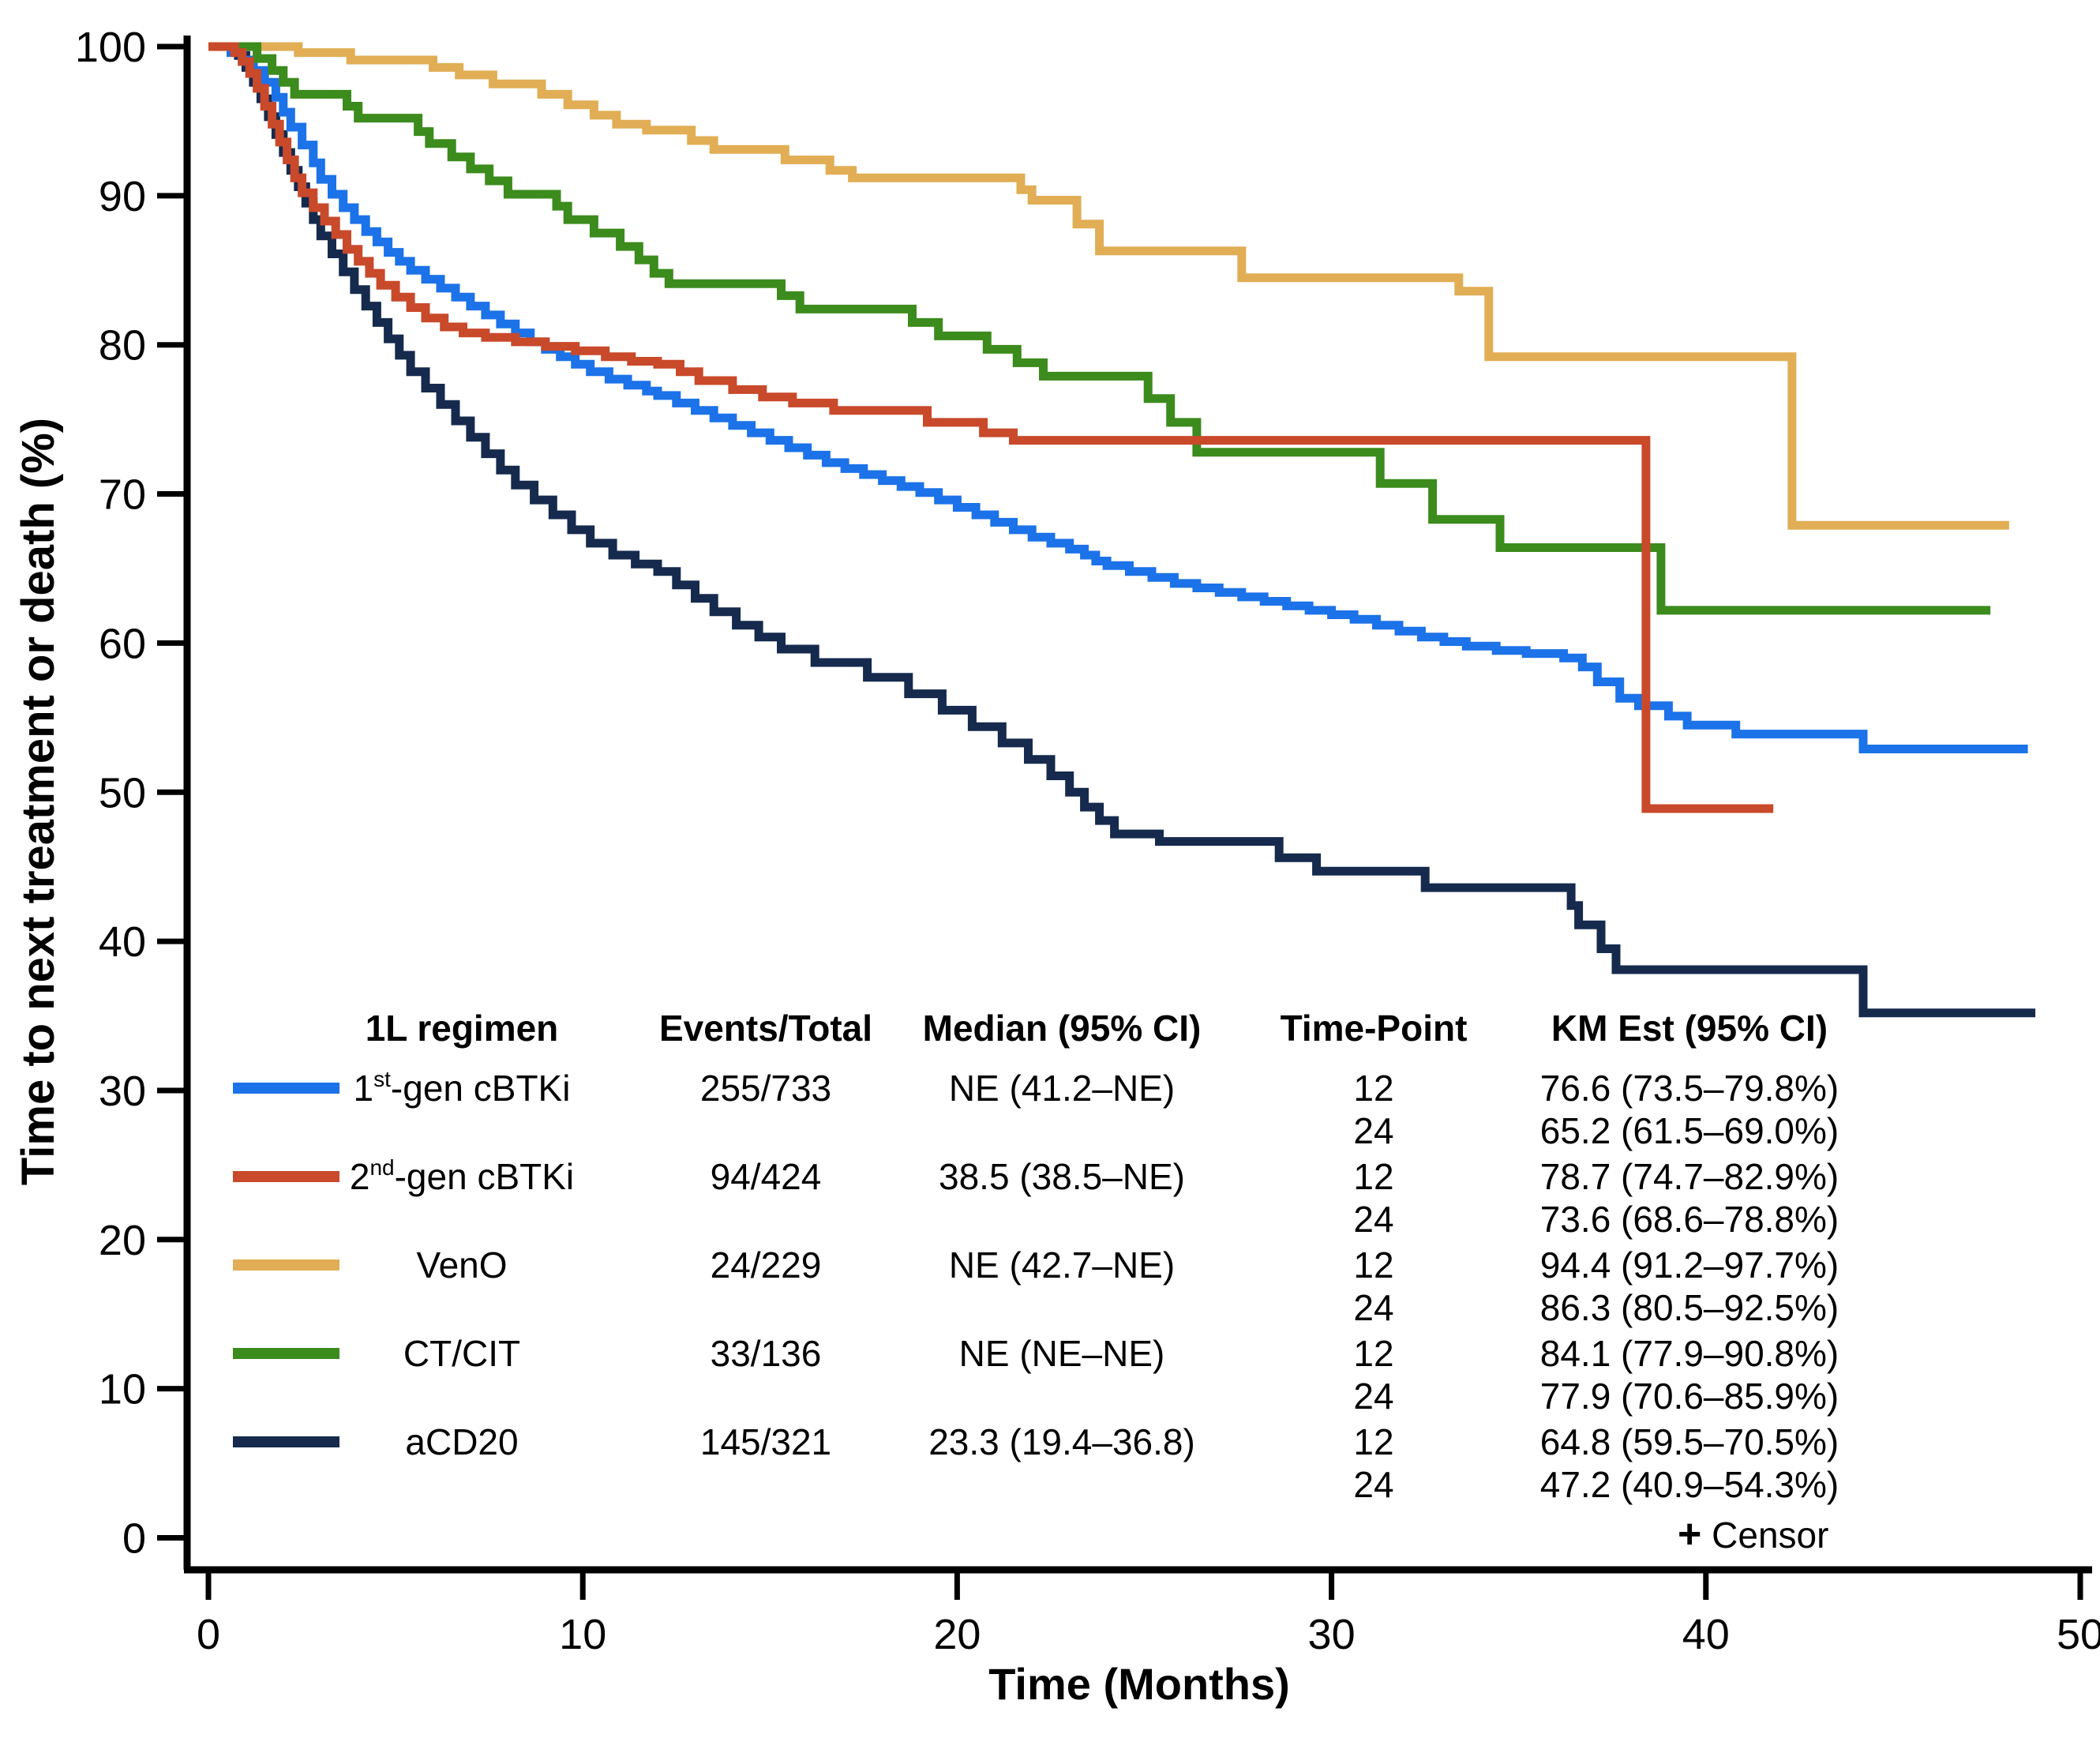 The width and height of the screenshot is (2100, 1738). What do you see at coordinates (957, 1634) in the screenshot?
I see `x-tick-label: 20` at bounding box center [957, 1634].